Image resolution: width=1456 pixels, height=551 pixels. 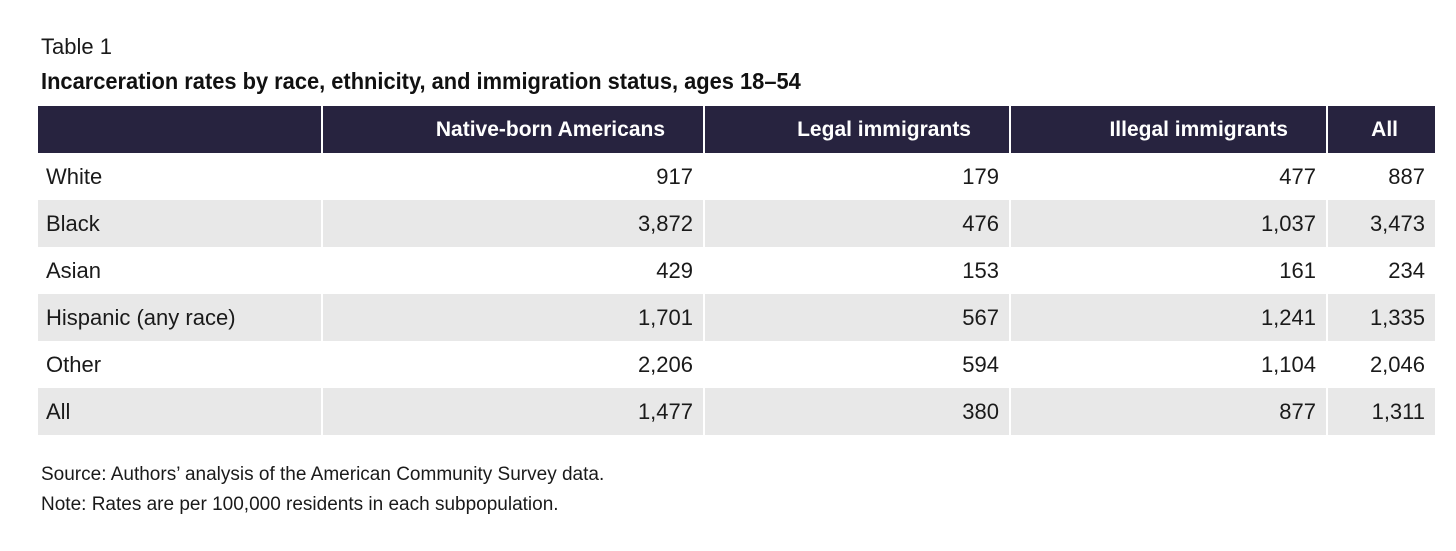 I want to click on table-row: Asian 429 153 161 234, so click(x=736, y=270).